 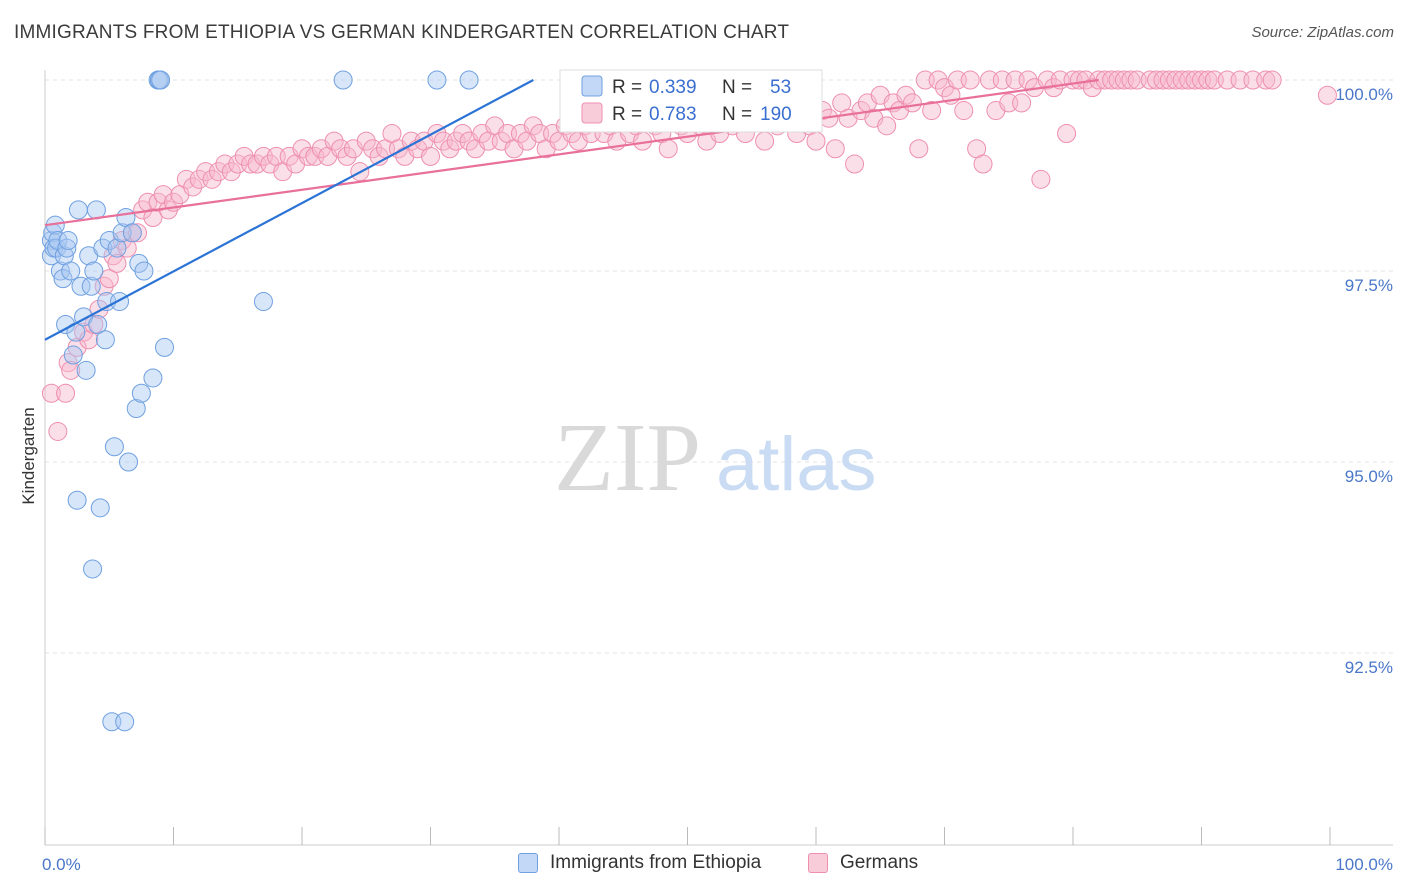 I want to click on legend-swatch-blue, so click(x=592, y=86).